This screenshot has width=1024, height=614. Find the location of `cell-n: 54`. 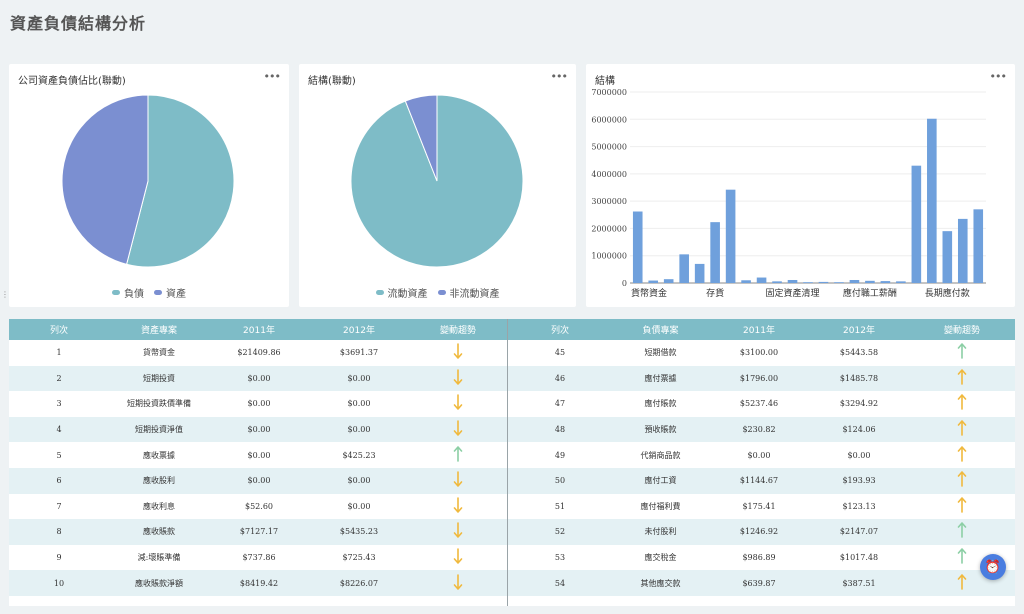

cell-n: 54 is located at coordinates (560, 583).